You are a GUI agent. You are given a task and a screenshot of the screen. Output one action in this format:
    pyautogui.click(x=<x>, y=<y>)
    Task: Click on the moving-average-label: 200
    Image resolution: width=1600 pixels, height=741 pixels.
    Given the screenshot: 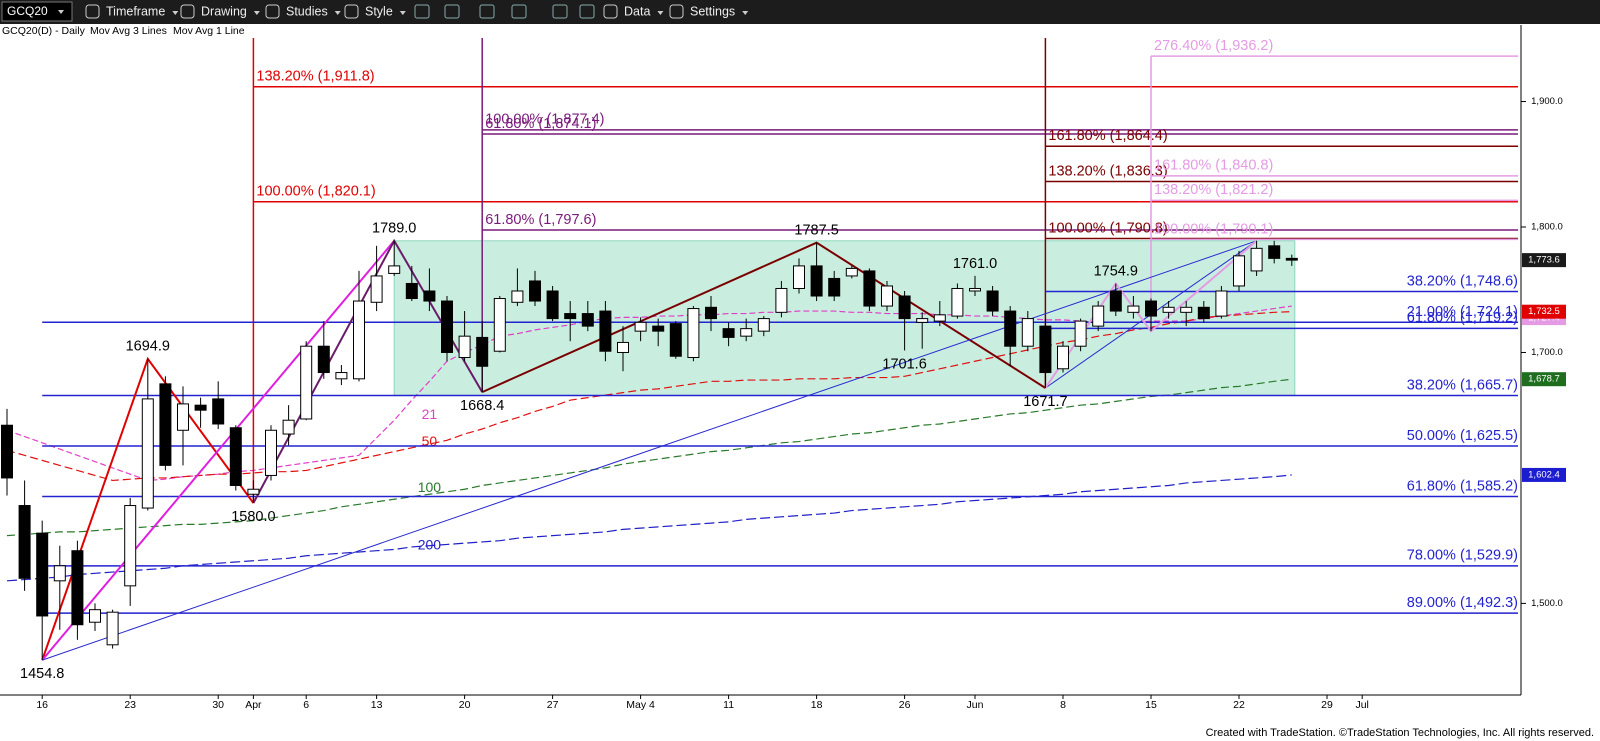 What is the action you would take?
    pyautogui.click(x=430, y=544)
    